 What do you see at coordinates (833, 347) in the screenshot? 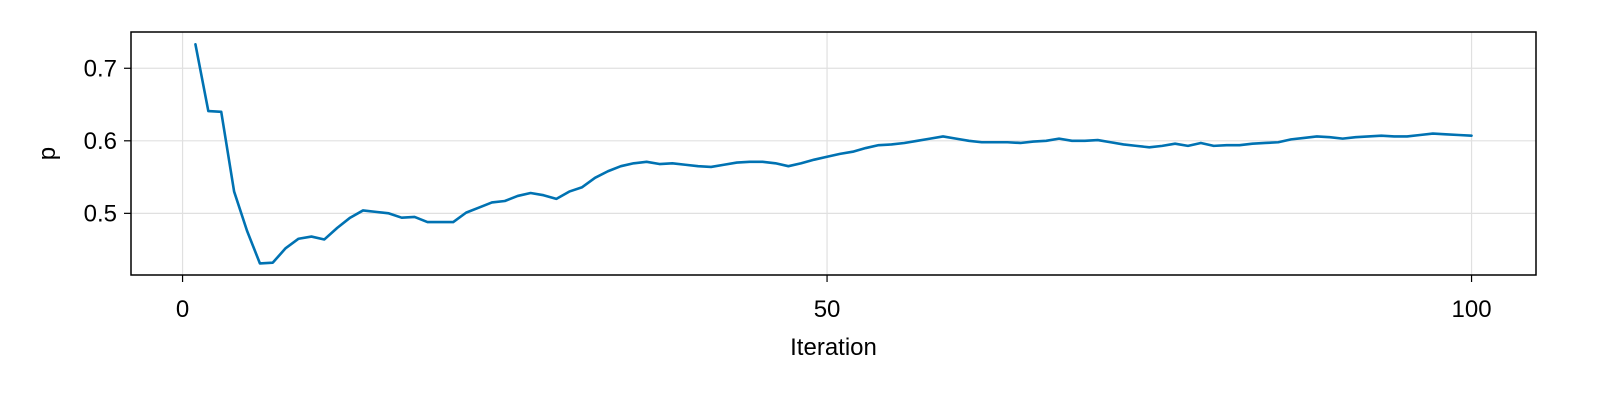
I see `x-axis-label: Iteration` at bounding box center [833, 347].